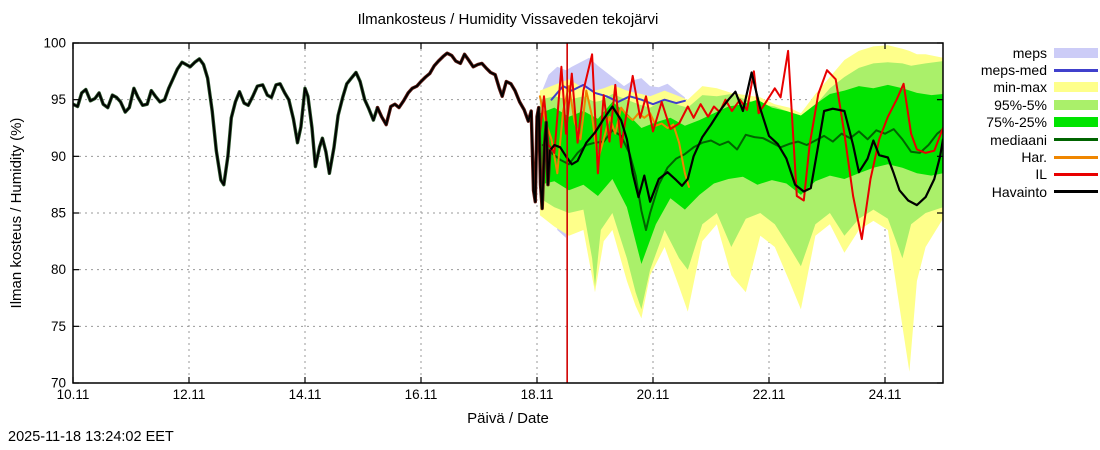  Describe the element at coordinates (1041, 174) in the screenshot. I see `legend-label: IL` at that location.